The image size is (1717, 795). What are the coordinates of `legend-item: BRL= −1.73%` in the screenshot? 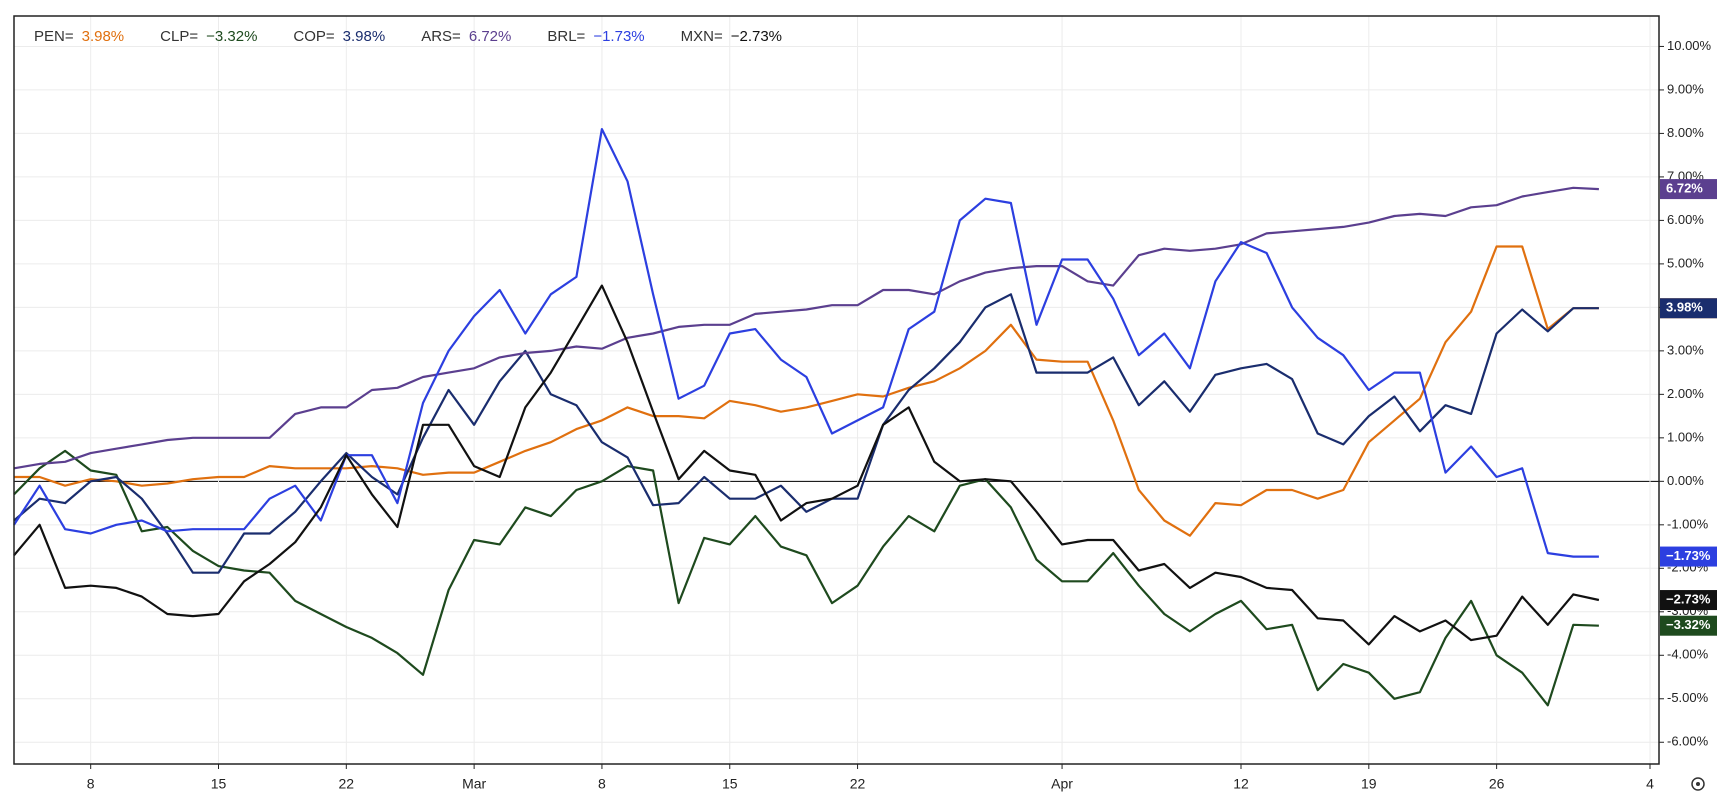 It's located at (595, 36).